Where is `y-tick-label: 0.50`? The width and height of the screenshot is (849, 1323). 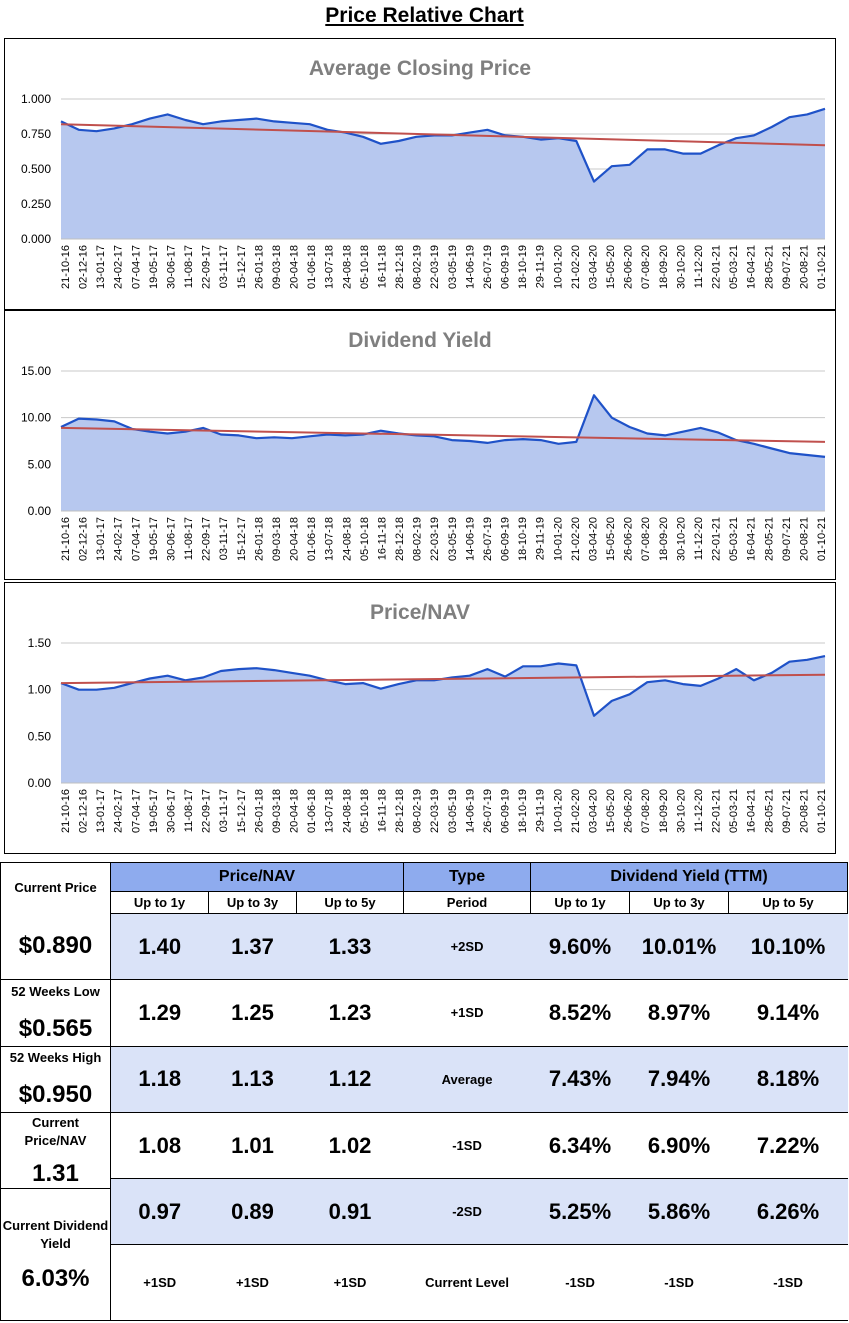
y-tick-label: 0.50 is located at coordinates (40, 736).